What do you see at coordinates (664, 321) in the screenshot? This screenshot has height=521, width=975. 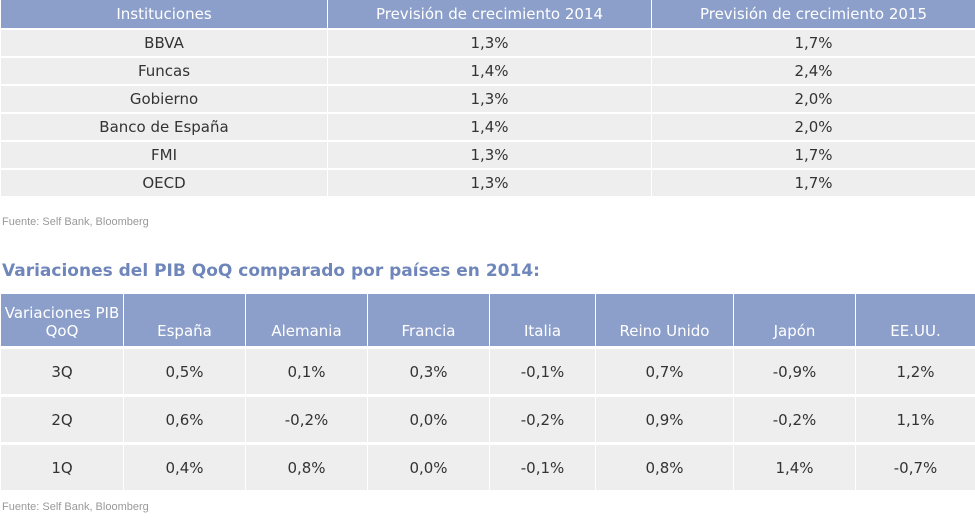 I see `column-header: Reino Unido` at bounding box center [664, 321].